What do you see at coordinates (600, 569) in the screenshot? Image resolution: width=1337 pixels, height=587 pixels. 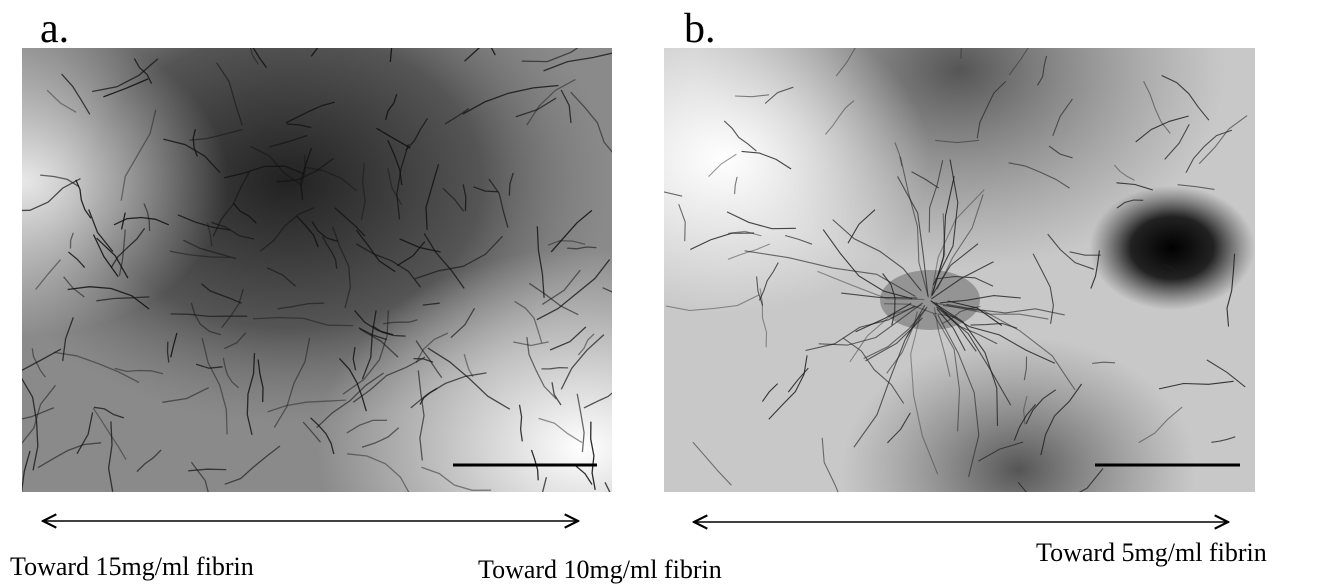 I see `direction-label: Toward 10mg/ml fibrin` at bounding box center [600, 569].